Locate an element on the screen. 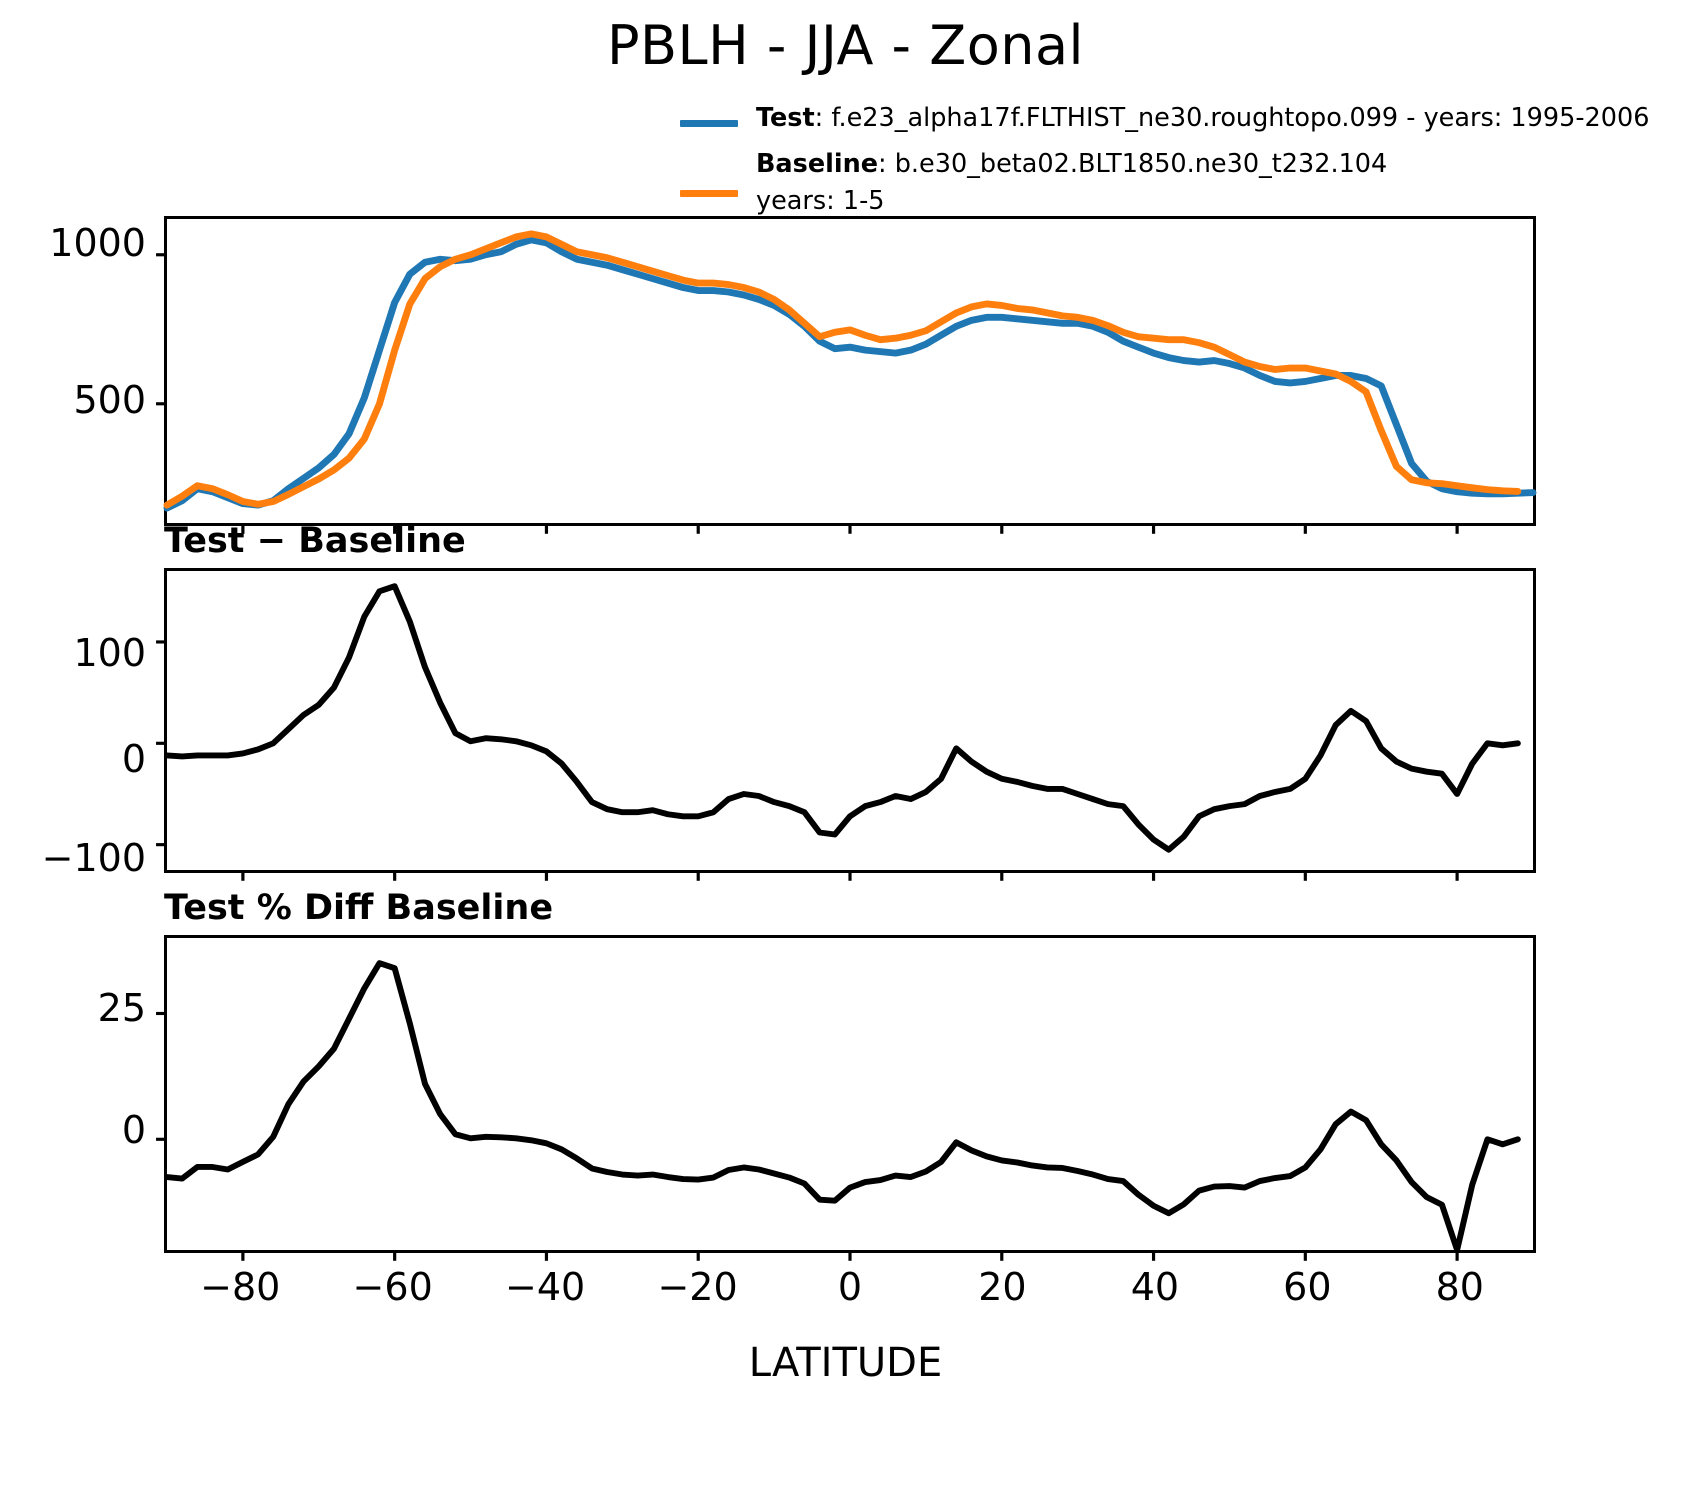 The image size is (1691, 1496). legend-swatch-baseline is located at coordinates (709, 193).